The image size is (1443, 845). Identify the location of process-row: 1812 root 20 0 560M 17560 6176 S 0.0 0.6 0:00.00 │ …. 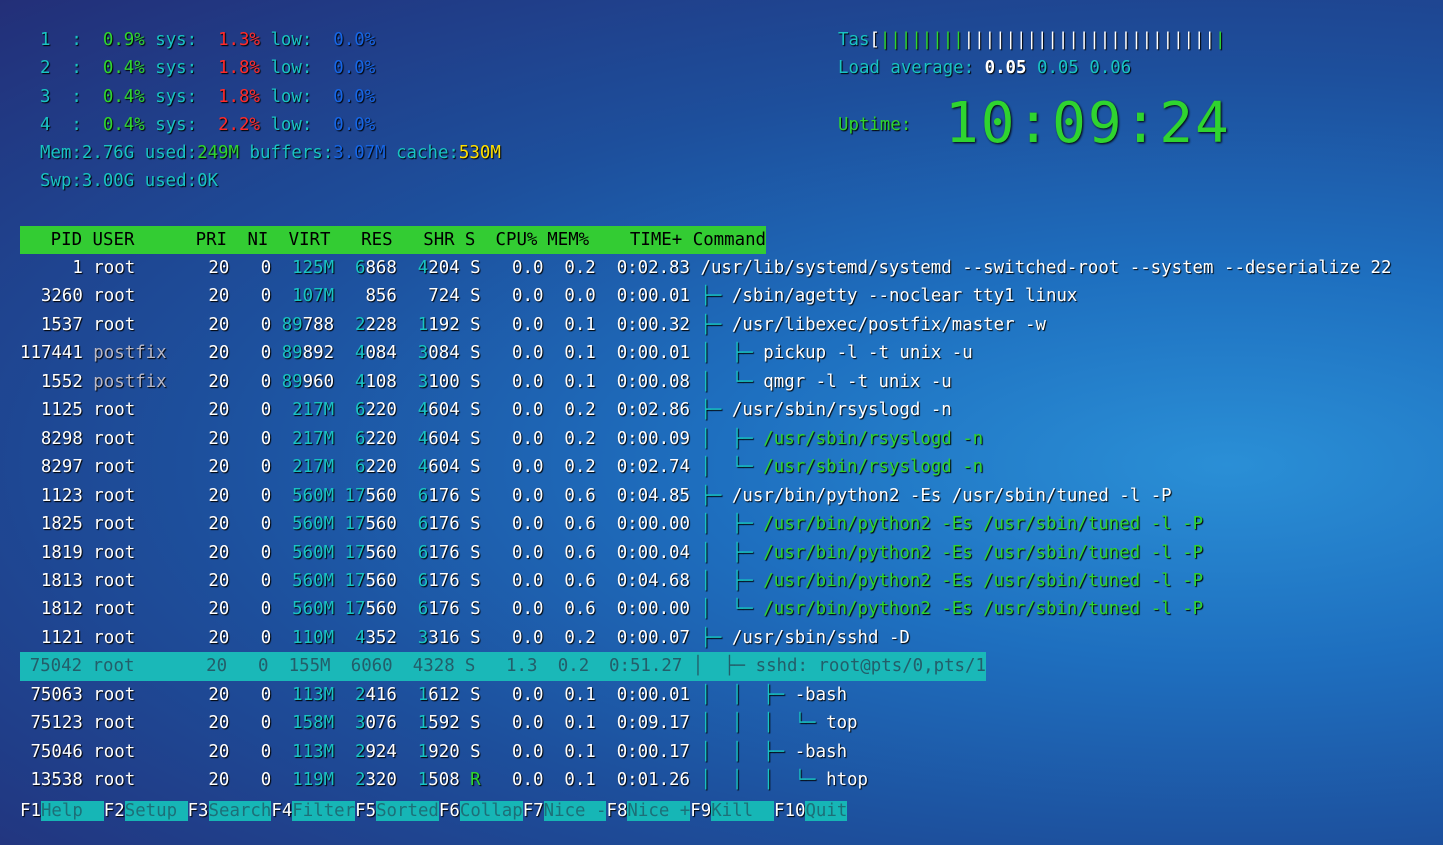
(611, 609).